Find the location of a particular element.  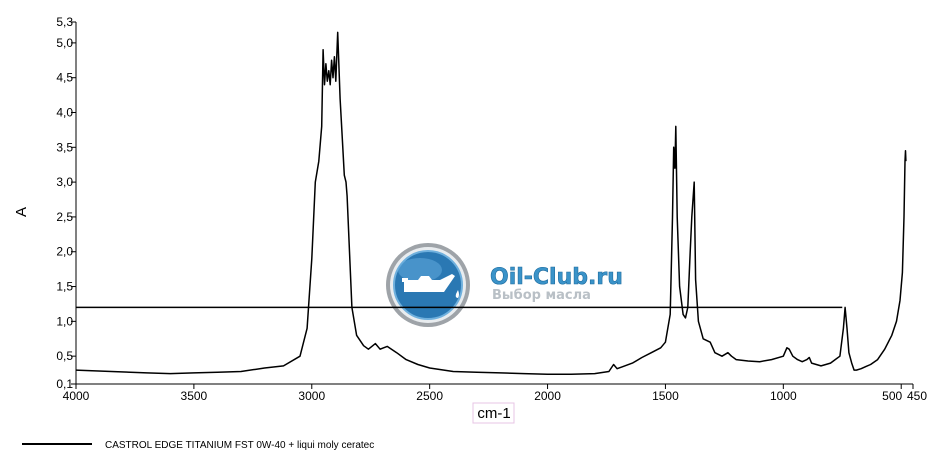

y-tick-label: 3,5 is located at coordinates (64, 147).